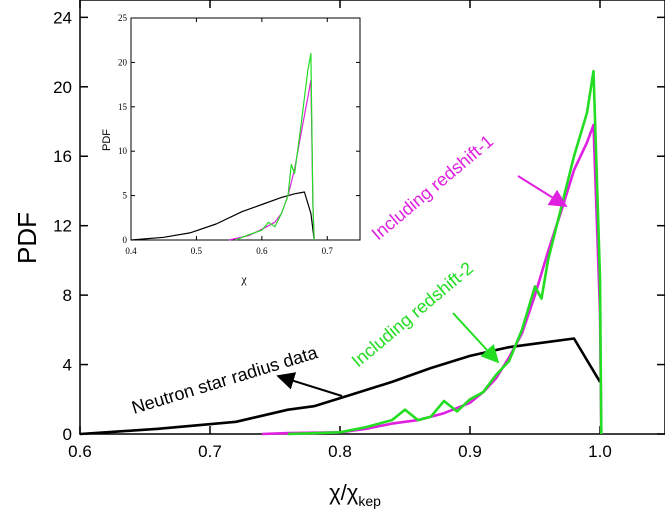 This screenshot has height=512, width=665. I want to click on main-x-tick-label: 0.6, so click(80, 451).